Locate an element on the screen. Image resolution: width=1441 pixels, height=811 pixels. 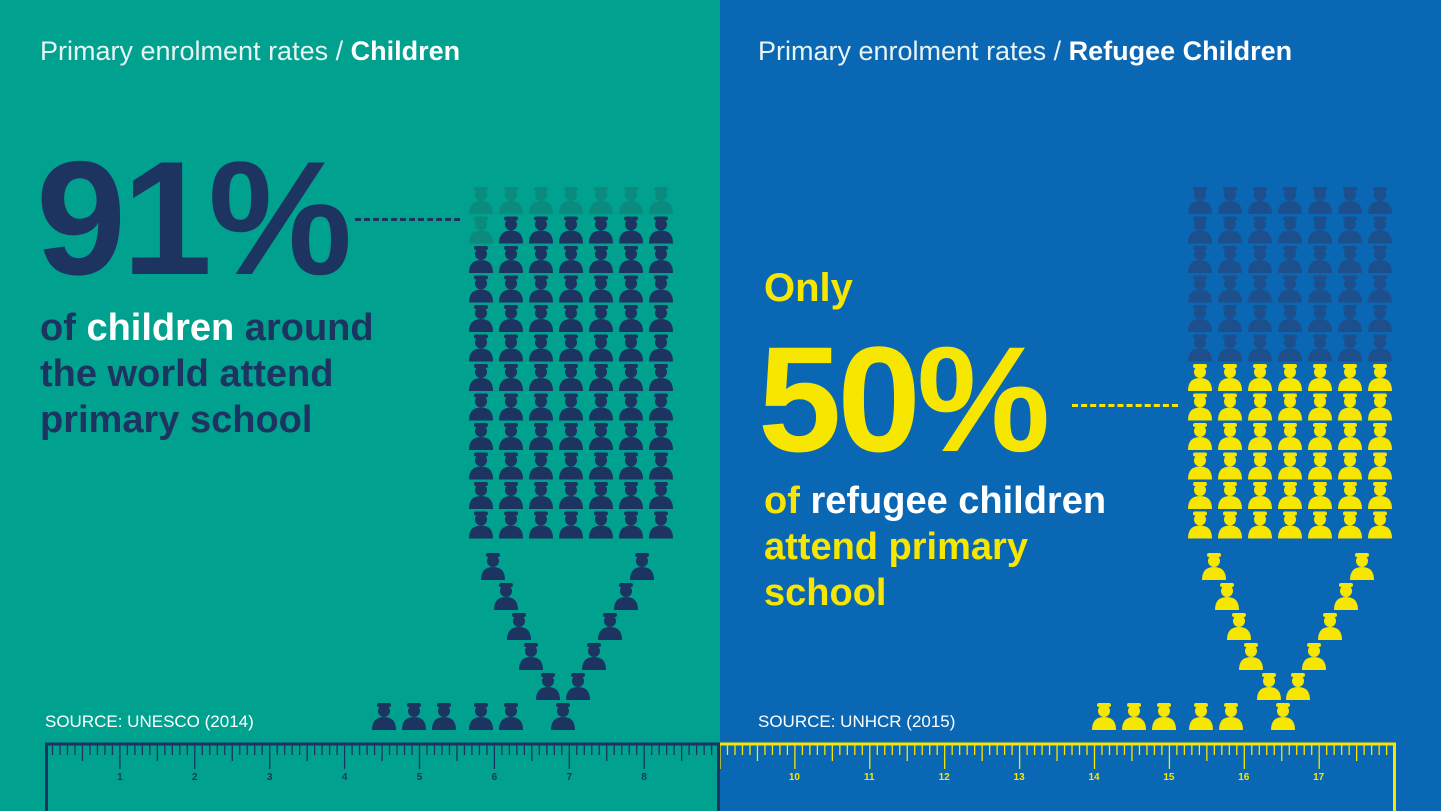
right-only-label: Only is located at coordinates (808, 288).